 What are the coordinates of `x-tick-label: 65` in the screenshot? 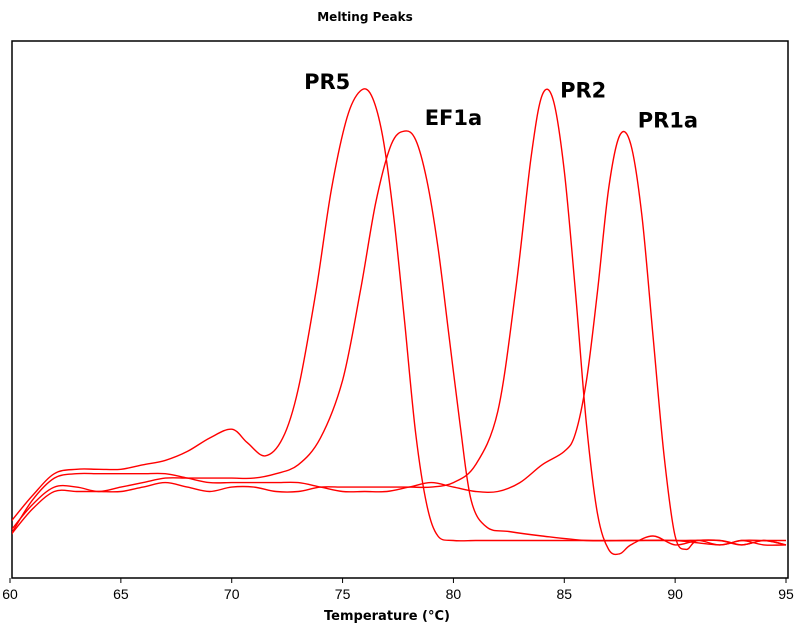 It's located at (121, 594).